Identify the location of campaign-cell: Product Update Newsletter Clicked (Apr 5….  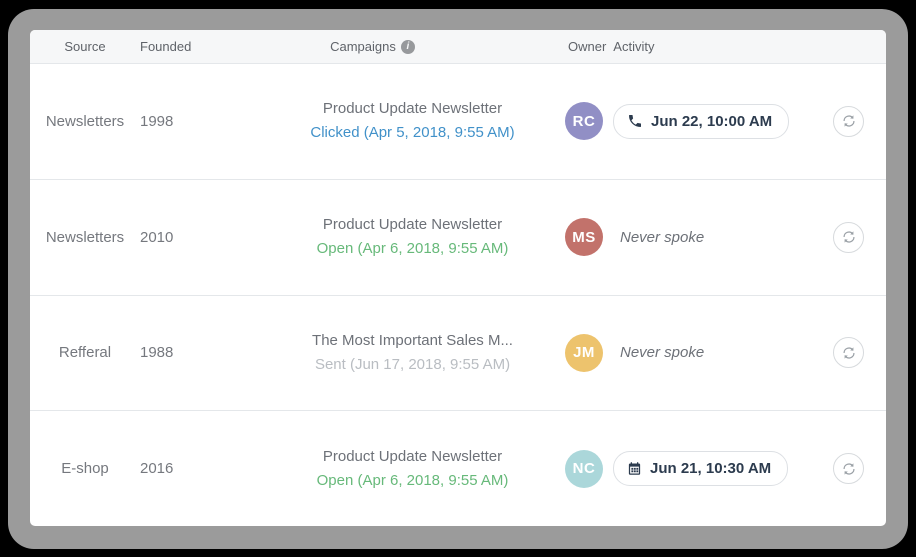
(412, 121).